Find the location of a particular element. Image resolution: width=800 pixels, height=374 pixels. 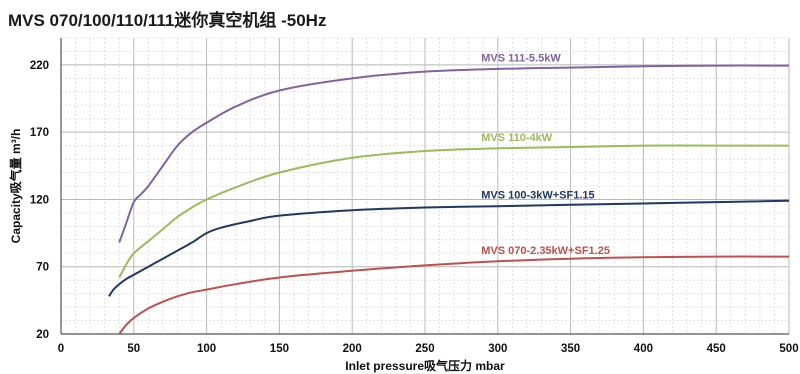

x-tick-label: 50 is located at coordinates (133, 349).